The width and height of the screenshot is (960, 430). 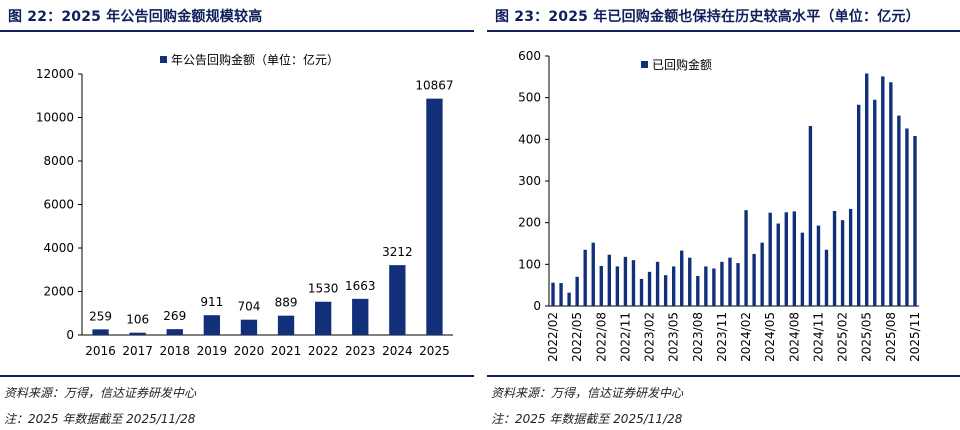 What do you see at coordinates (249, 351) in the screenshot?
I see `x-tick-label: 2020` at bounding box center [249, 351].